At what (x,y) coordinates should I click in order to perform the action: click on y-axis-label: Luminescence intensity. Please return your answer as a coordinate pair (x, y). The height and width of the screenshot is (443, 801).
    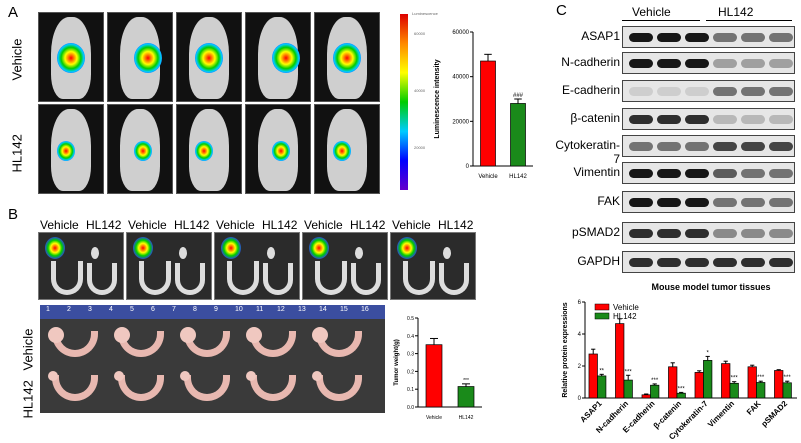
    Looking at the image, I should click on (437, 98).